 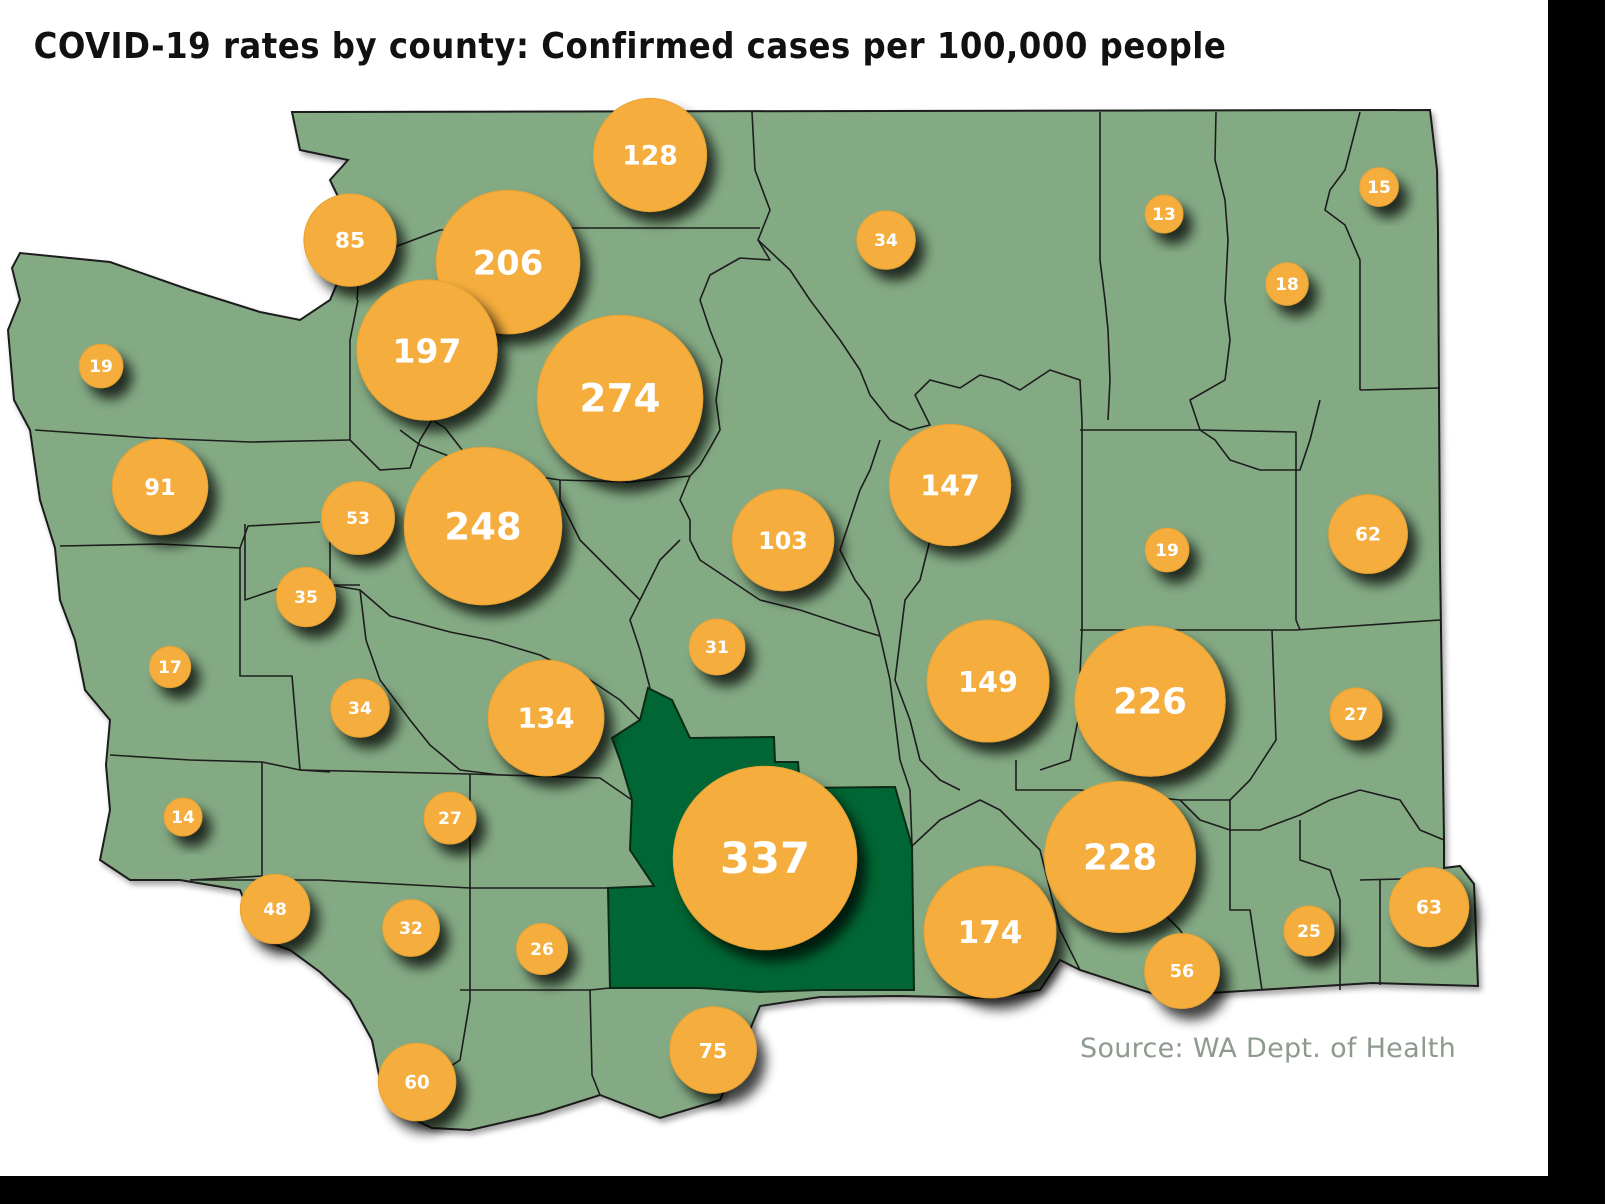 I want to click on rate-bubble: 35, so click(x=306, y=597).